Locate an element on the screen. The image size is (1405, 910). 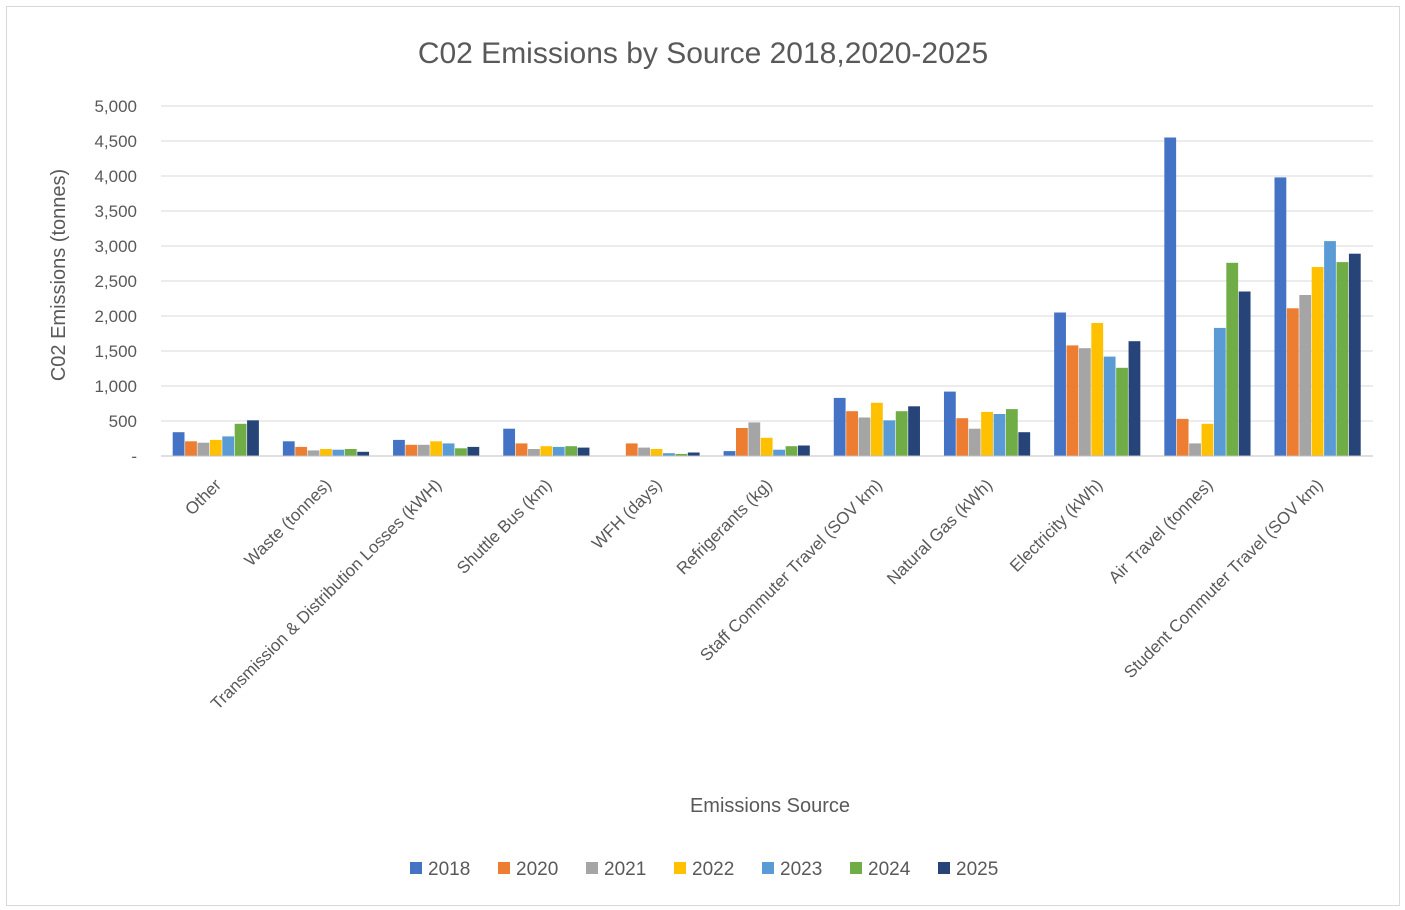
y-tick-label: 3,500 is located at coordinates (115, 211).